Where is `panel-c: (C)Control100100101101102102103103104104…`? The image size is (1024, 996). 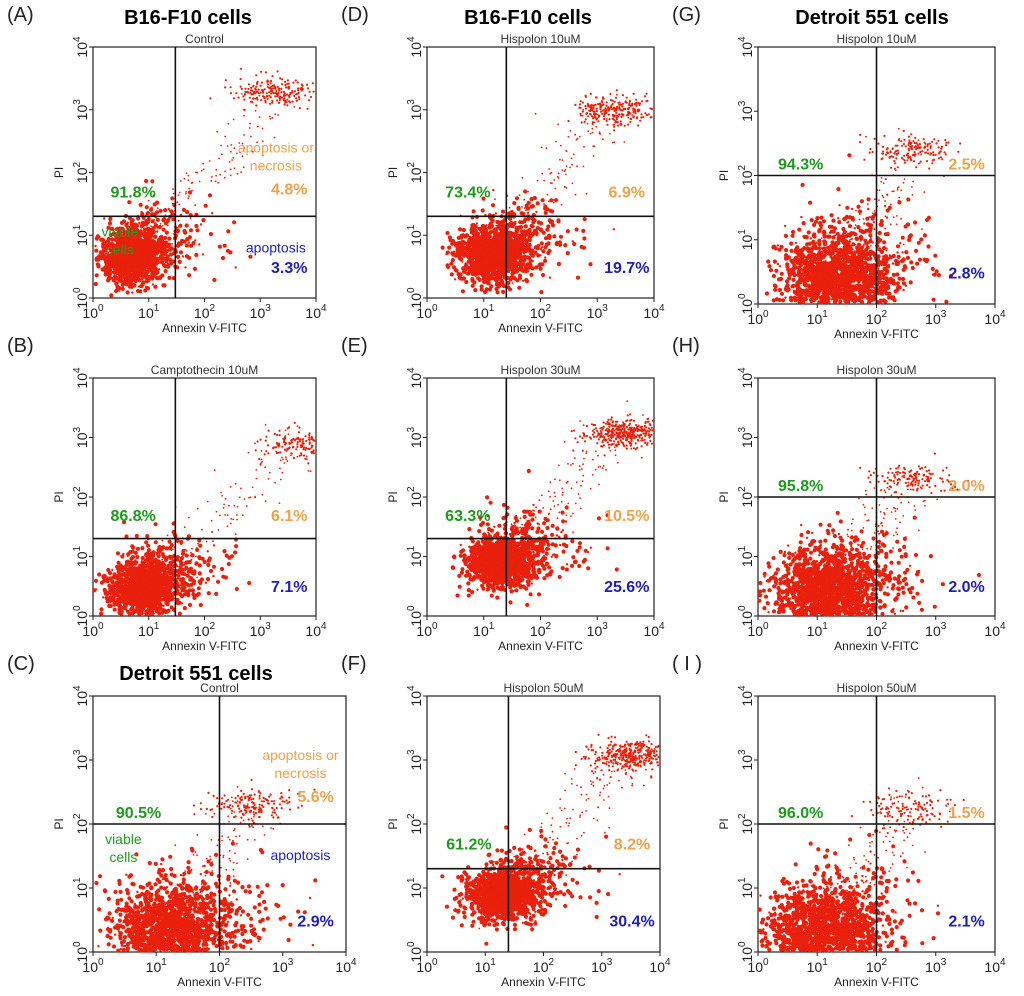 panel-c: (C)Control100100101101102102103103104104… is located at coordinates (182, 821).